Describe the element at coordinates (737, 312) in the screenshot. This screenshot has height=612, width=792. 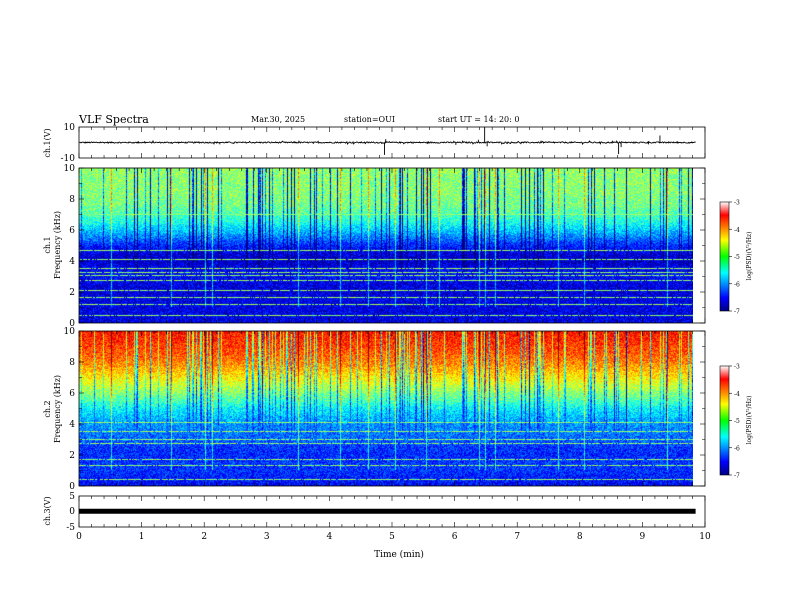
I see `ch1-colorbar-tick-label: -7` at that location.